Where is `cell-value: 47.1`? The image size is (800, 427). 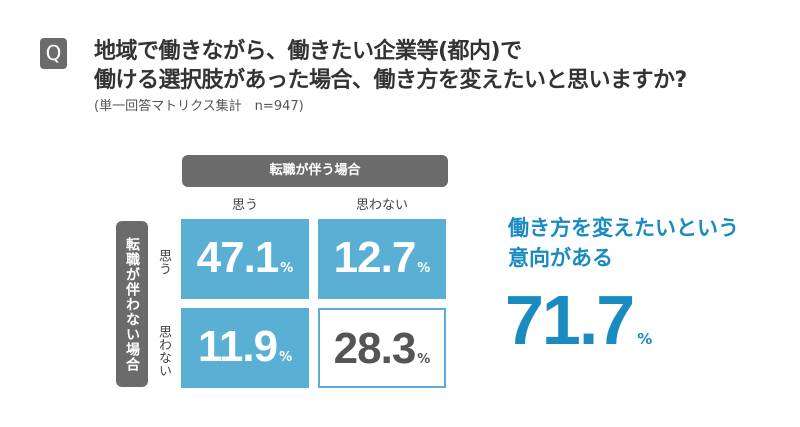 cell-value: 47.1 is located at coordinates (238, 257).